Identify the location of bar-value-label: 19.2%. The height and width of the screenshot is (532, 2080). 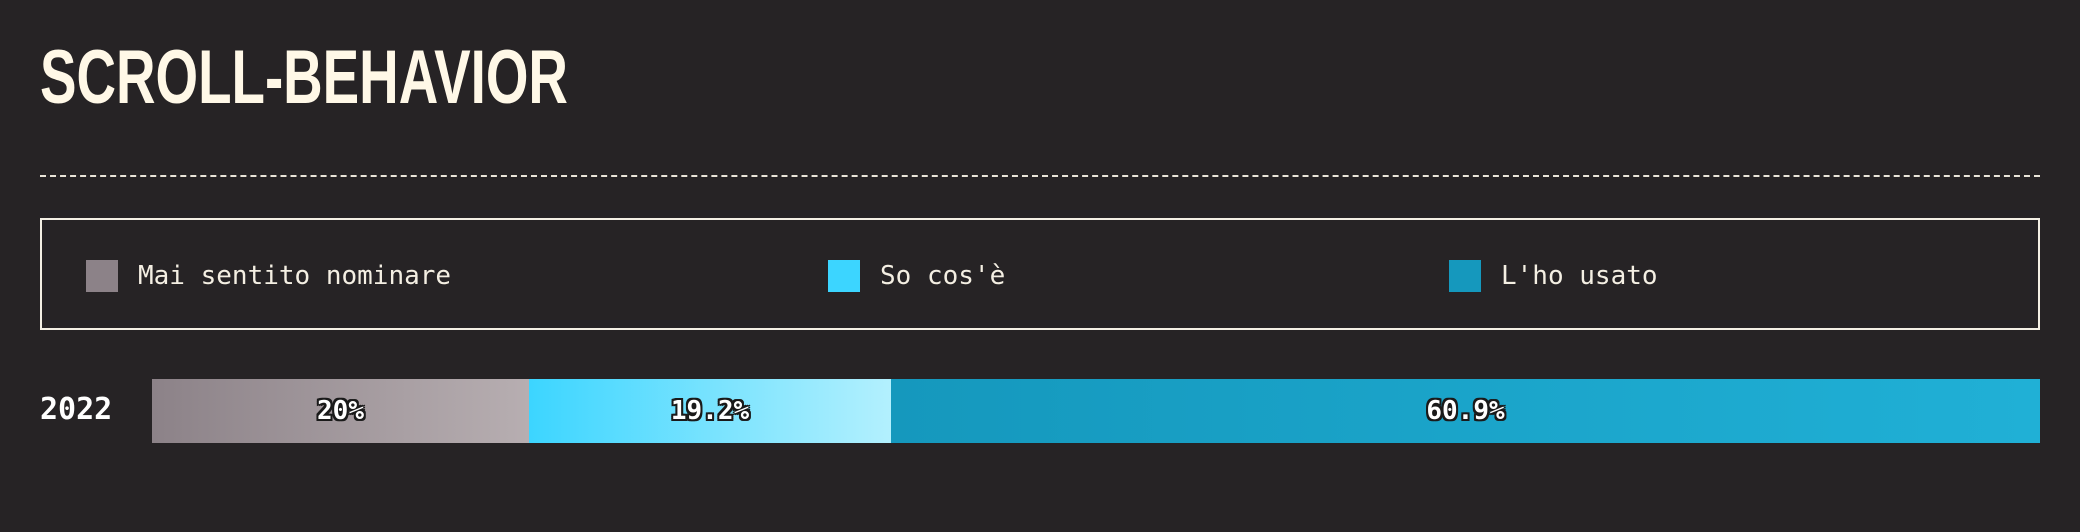
(710, 411).